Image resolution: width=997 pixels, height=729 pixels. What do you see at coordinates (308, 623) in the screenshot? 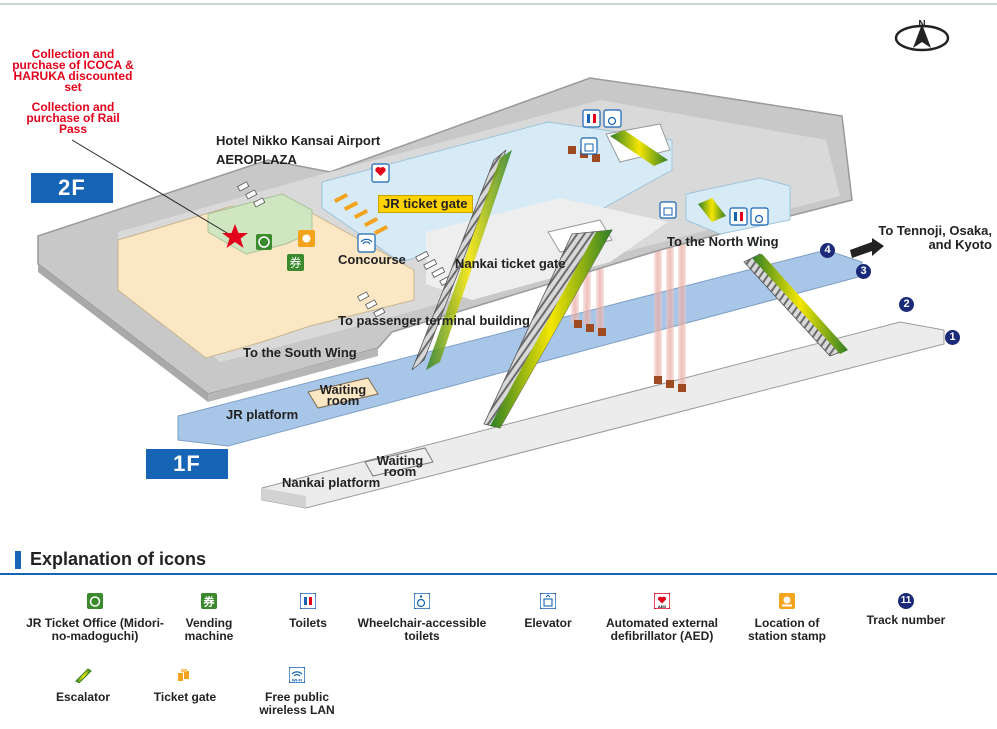
I see `legend-label: Toilets` at bounding box center [308, 623].